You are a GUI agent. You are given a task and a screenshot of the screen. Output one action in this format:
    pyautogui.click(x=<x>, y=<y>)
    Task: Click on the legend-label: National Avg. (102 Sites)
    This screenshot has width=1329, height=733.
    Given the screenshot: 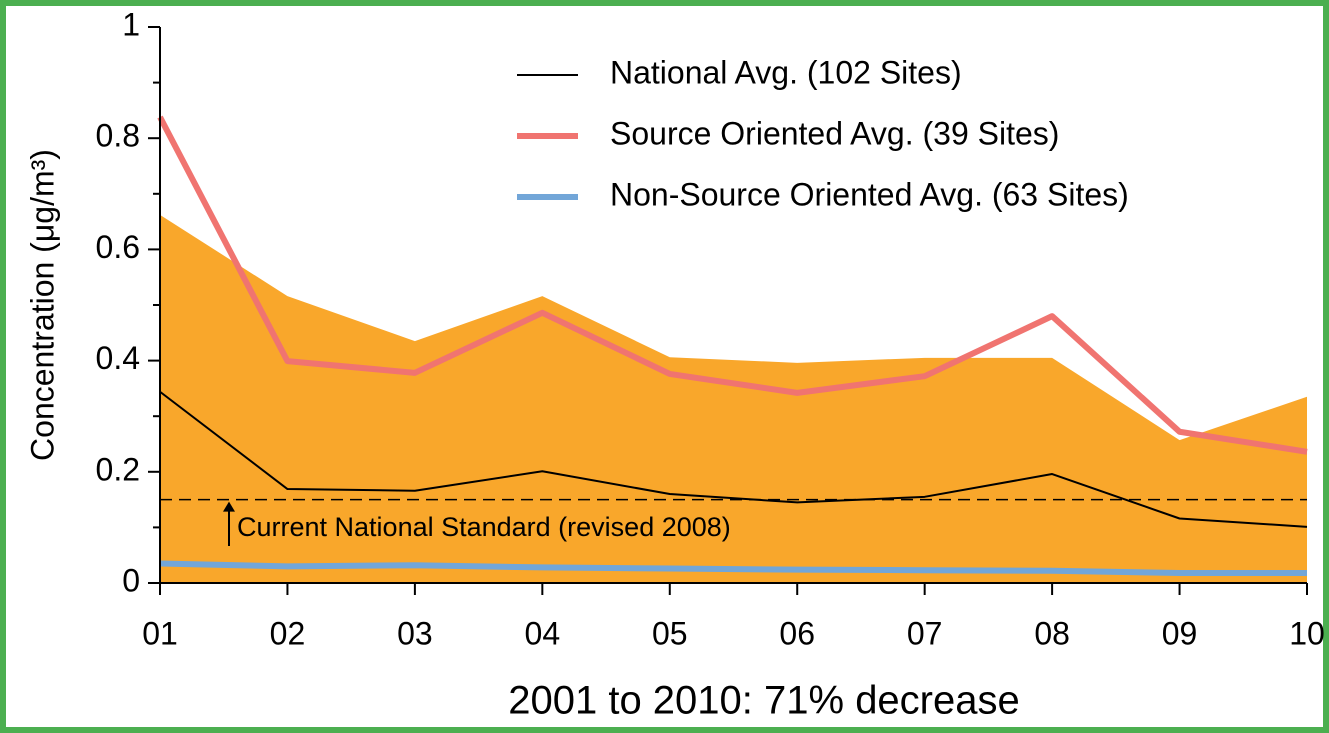 What is the action you would take?
    pyautogui.click(x=786, y=72)
    